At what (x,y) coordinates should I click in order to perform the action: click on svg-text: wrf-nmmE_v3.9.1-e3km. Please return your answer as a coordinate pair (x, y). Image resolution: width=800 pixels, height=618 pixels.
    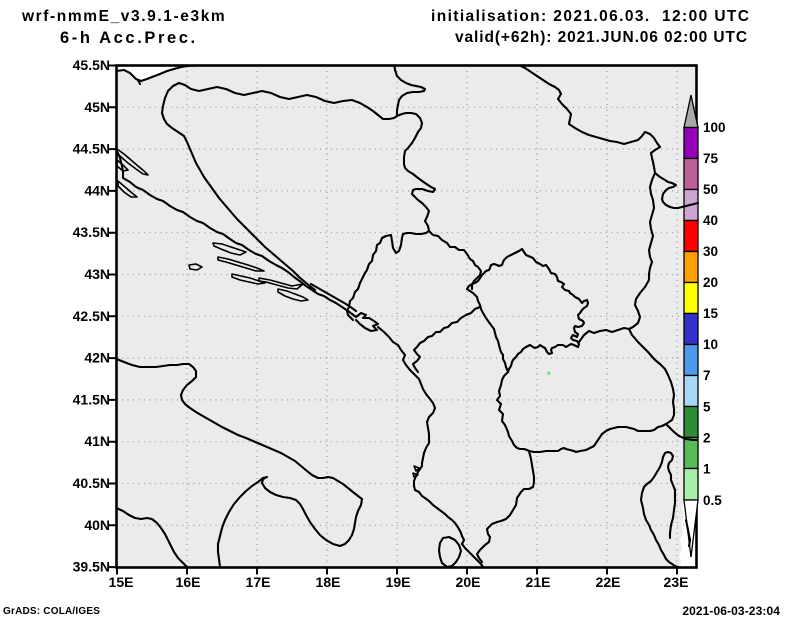
    Looking at the image, I should click on (123, 16).